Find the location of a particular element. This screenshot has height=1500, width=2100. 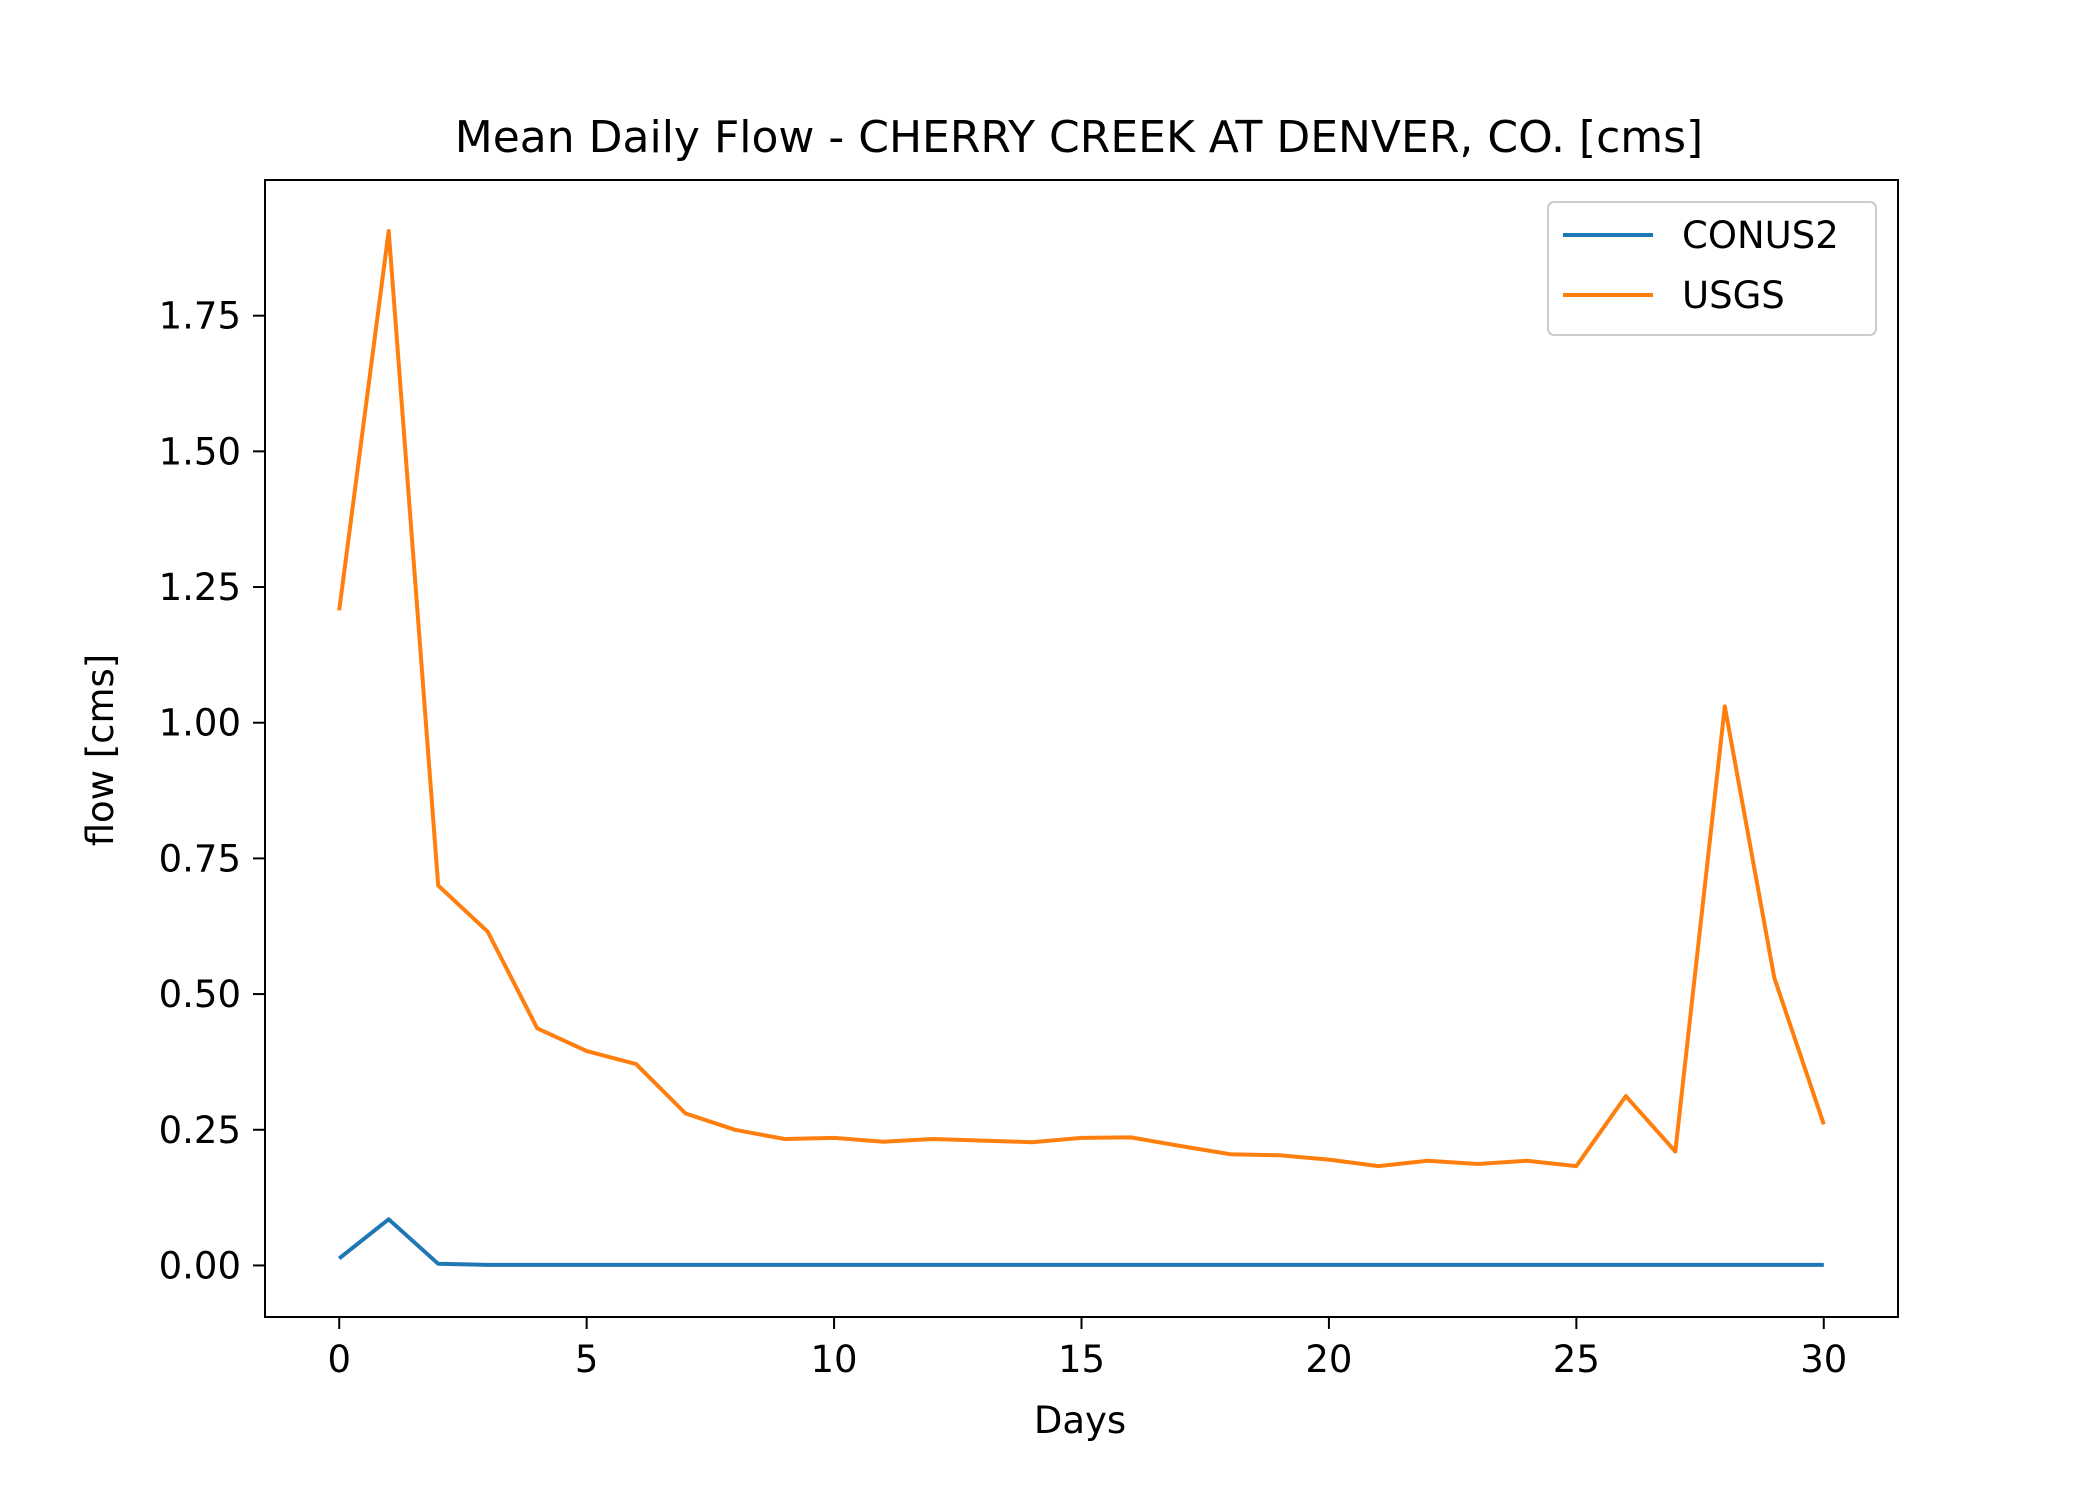

series-line-conus2 is located at coordinates (1080, 1242).